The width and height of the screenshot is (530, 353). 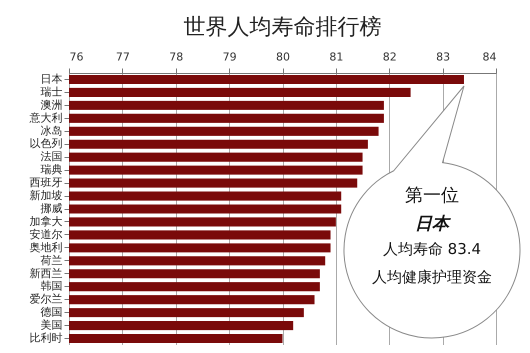 What do you see at coordinates (443, 57) in the screenshot?
I see `x-tick-label: 83` at bounding box center [443, 57].